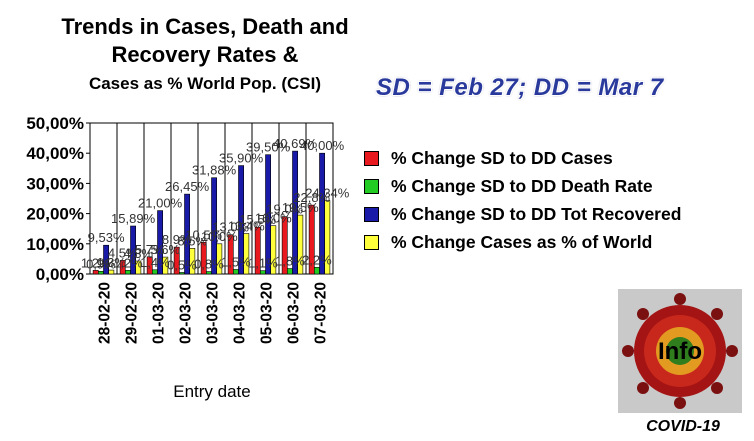 This screenshot has height=441, width=754. I want to click on x-tick-label: 29-02-20, so click(132, 313).